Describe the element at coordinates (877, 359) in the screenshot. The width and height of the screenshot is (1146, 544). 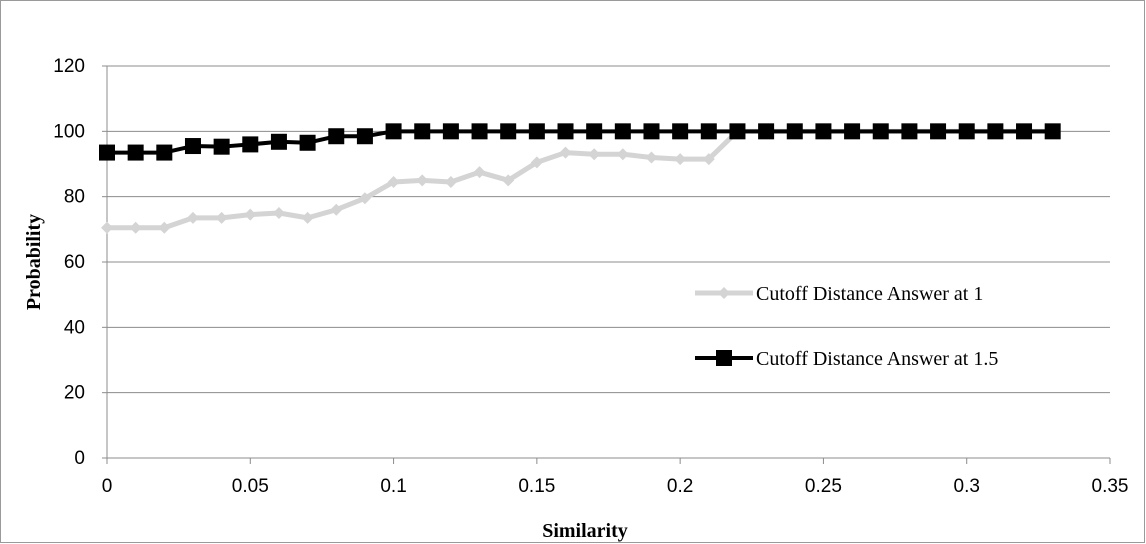
I see `legend-label: Cutoff Distance Answer at 1.5` at that location.